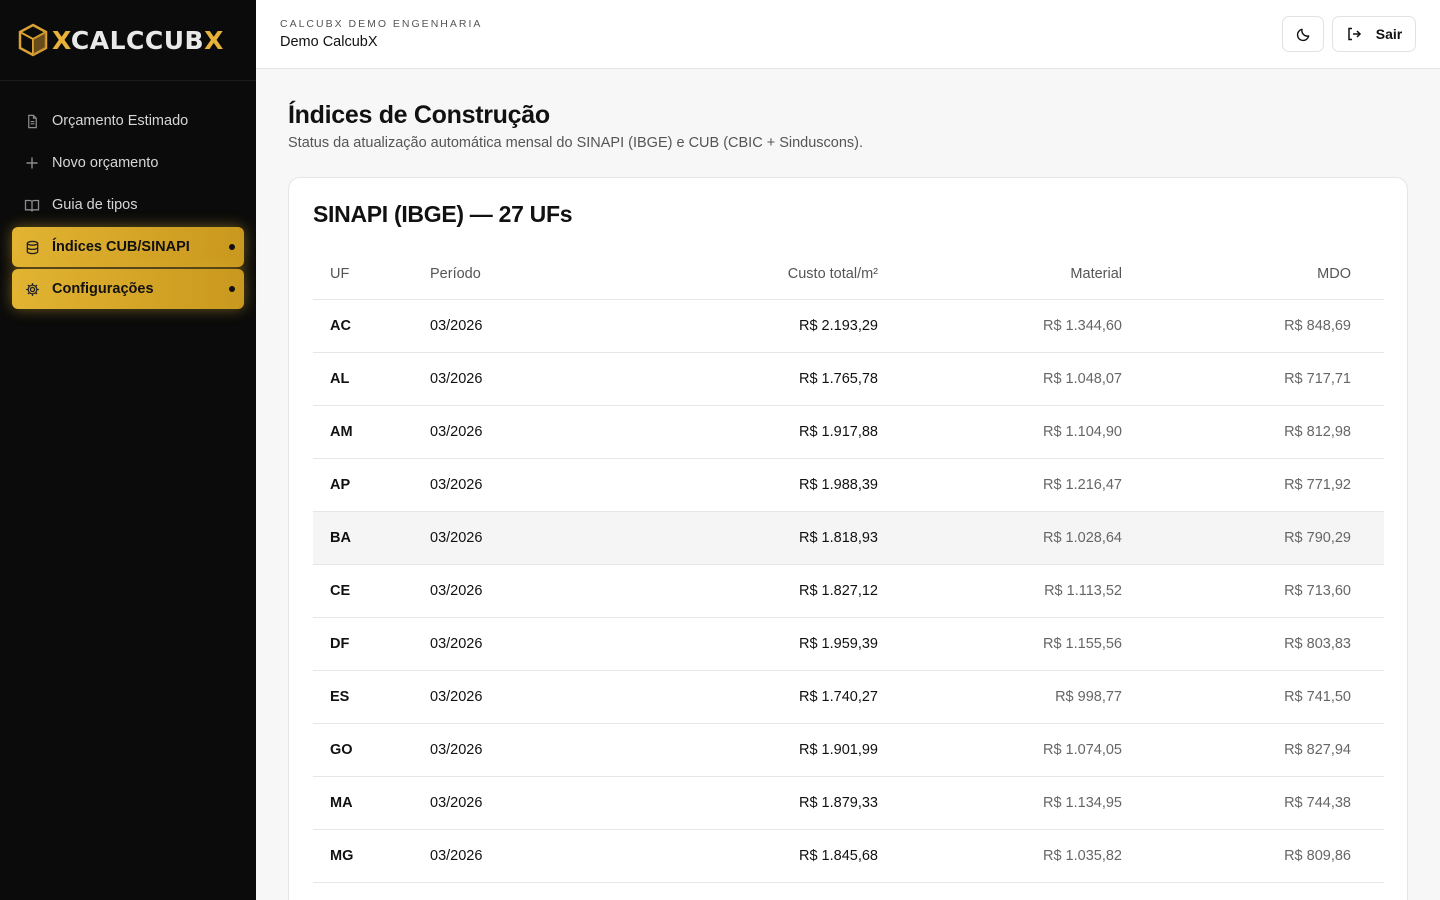 The image size is (1440, 900). I want to click on sidebar-item-label: Configurações, so click(103, 289).